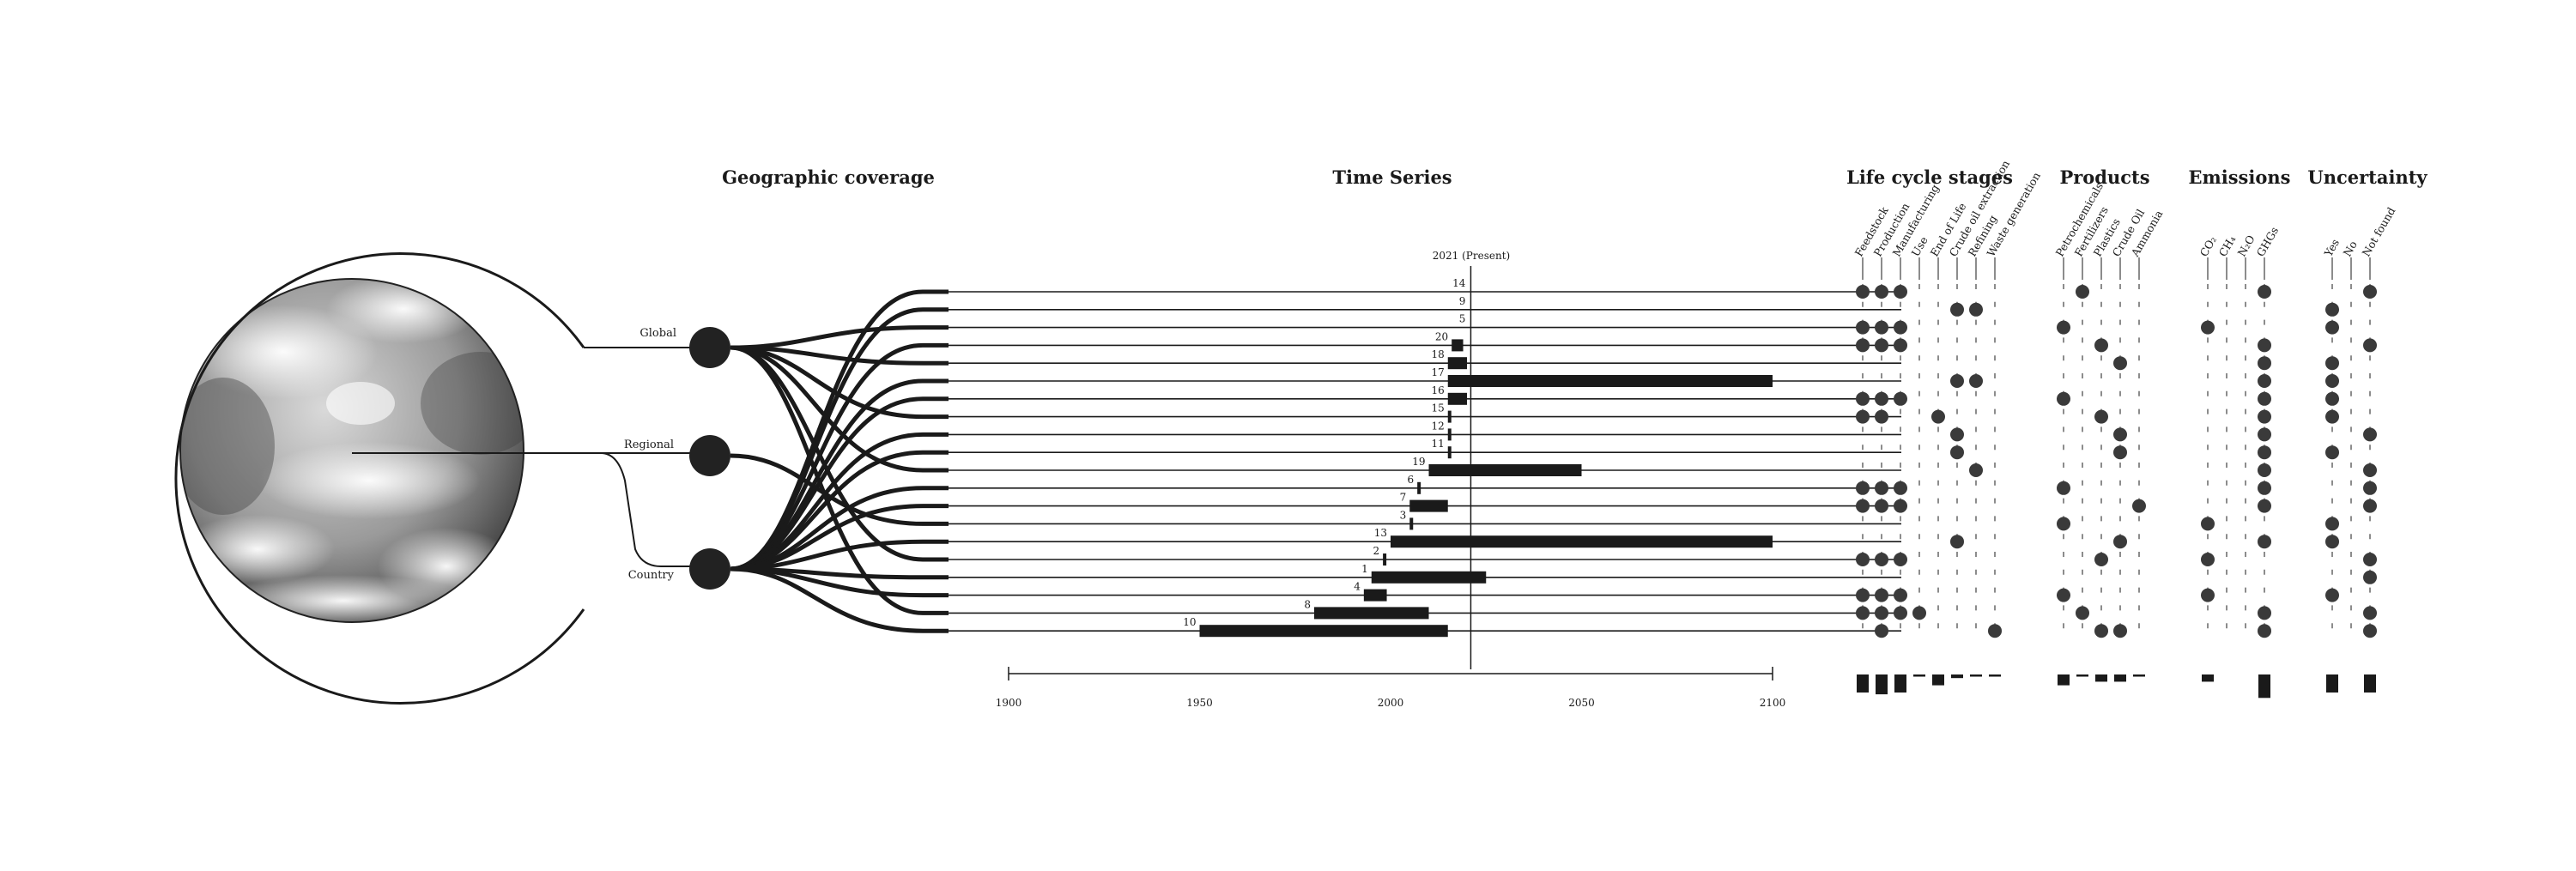 This screenshot has height=871, width=2576. What do you see at coordinates (828, 177) in the screenshot?
I see `section-title-geographic: Geographic coverage` at bounding box center [828, 177].